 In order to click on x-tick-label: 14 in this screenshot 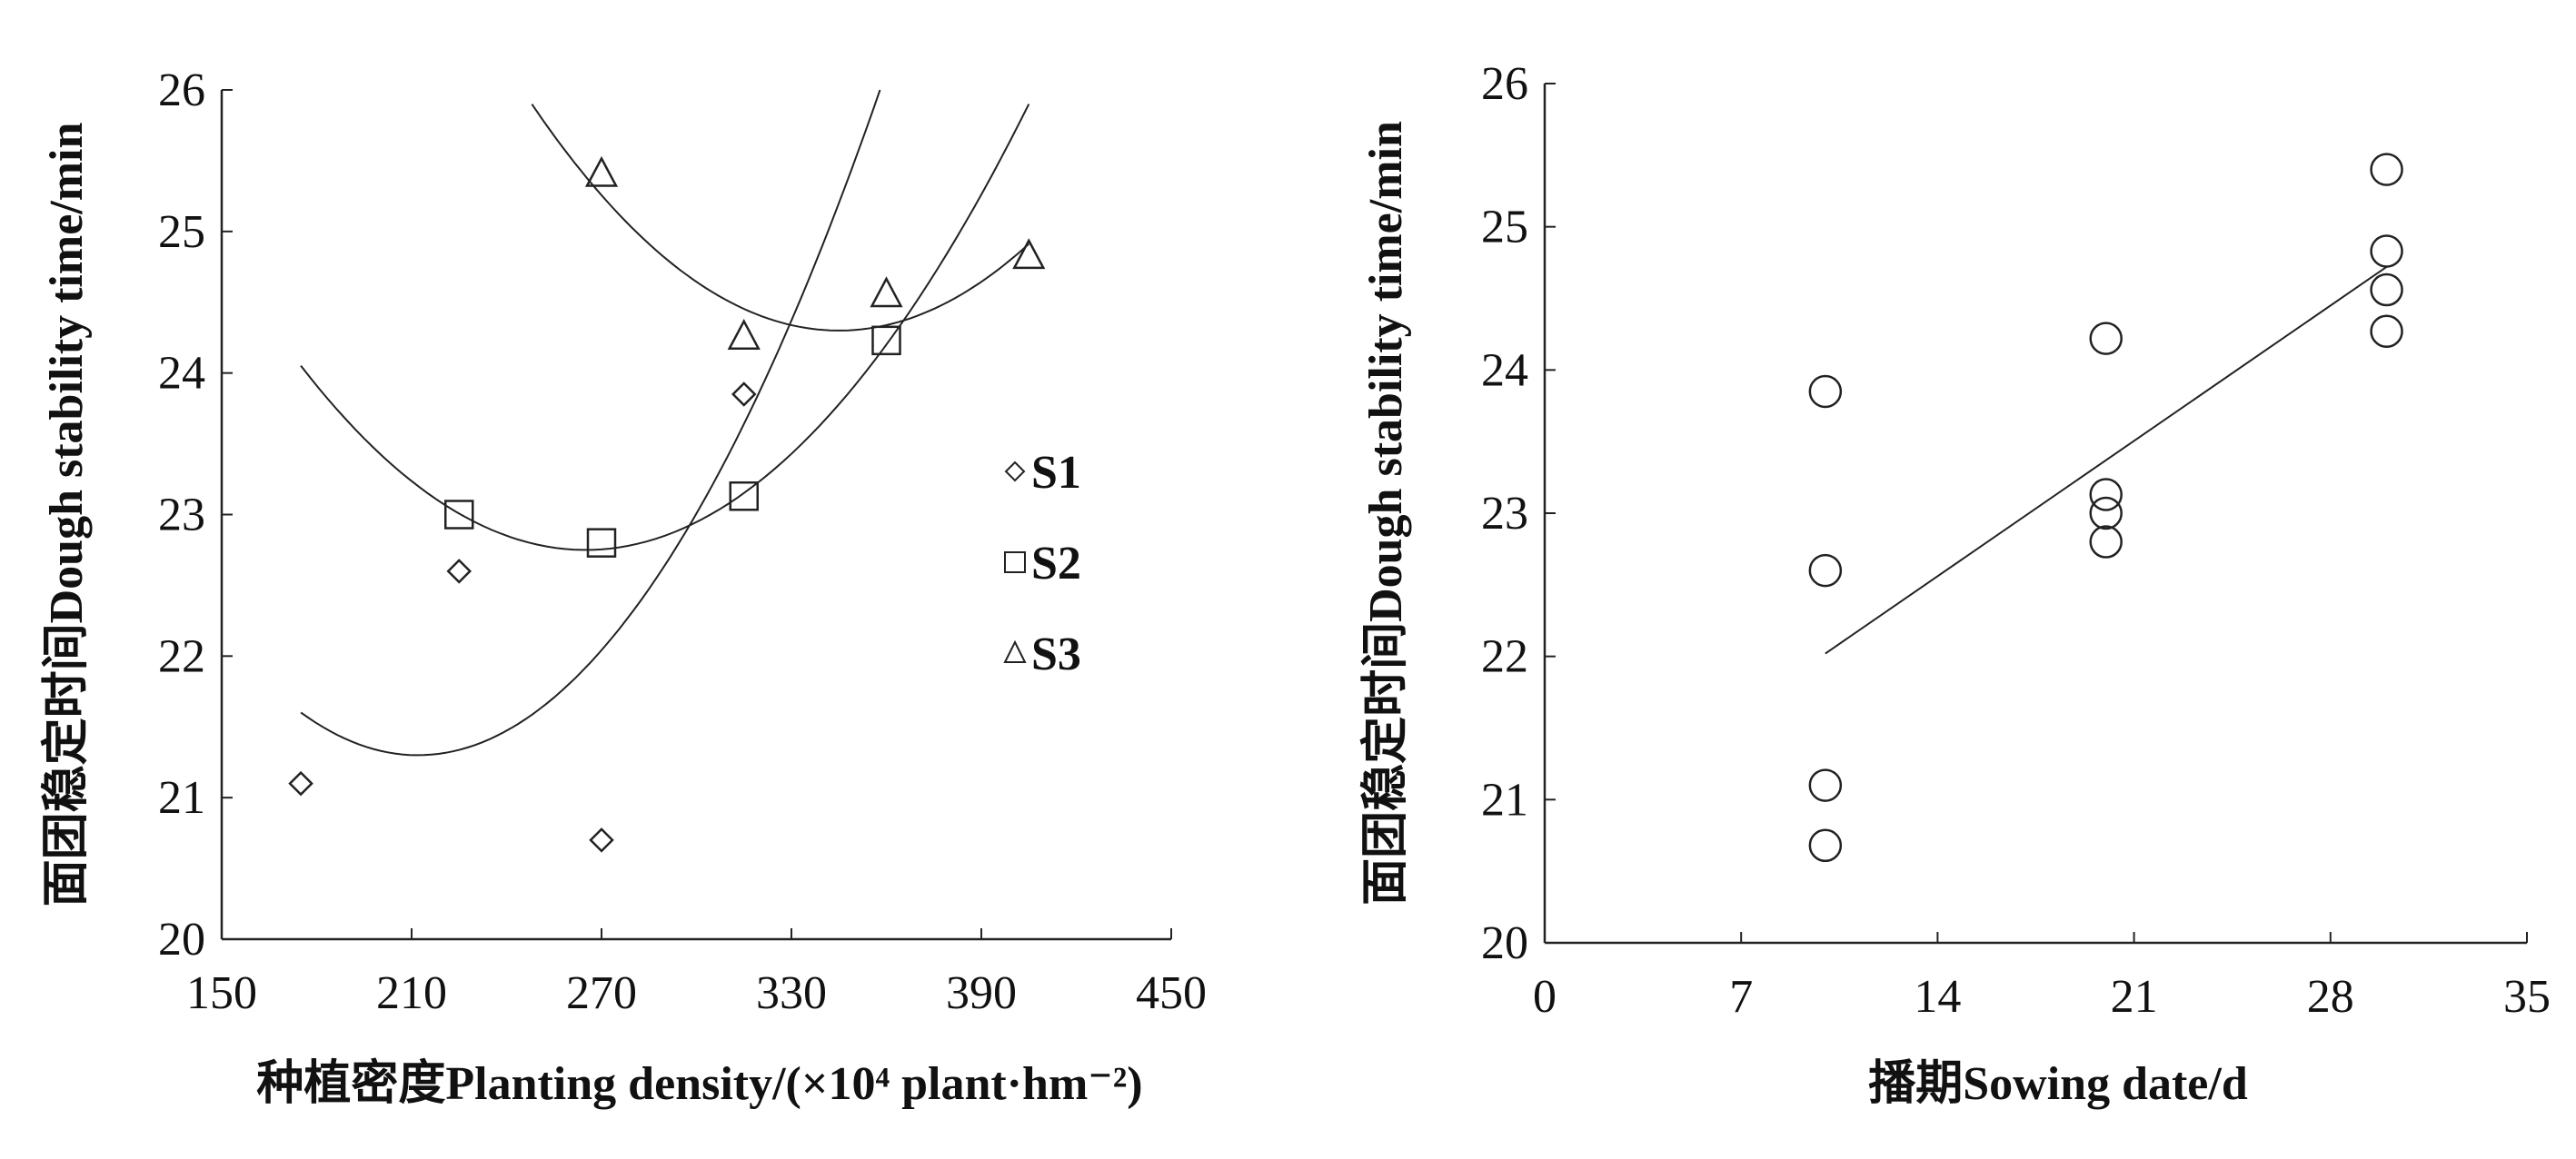, I will do `click(1938, 997)`.